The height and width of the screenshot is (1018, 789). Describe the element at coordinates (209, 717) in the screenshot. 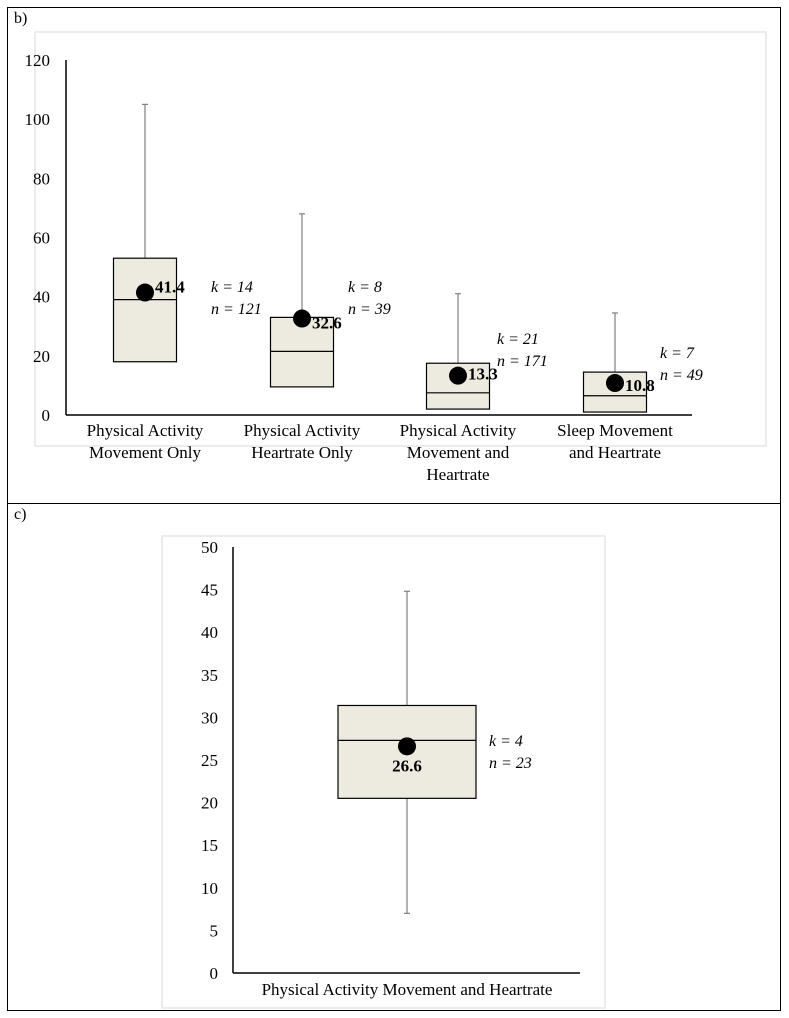

I see `chart-1-y-tick-label: 30` at that location.